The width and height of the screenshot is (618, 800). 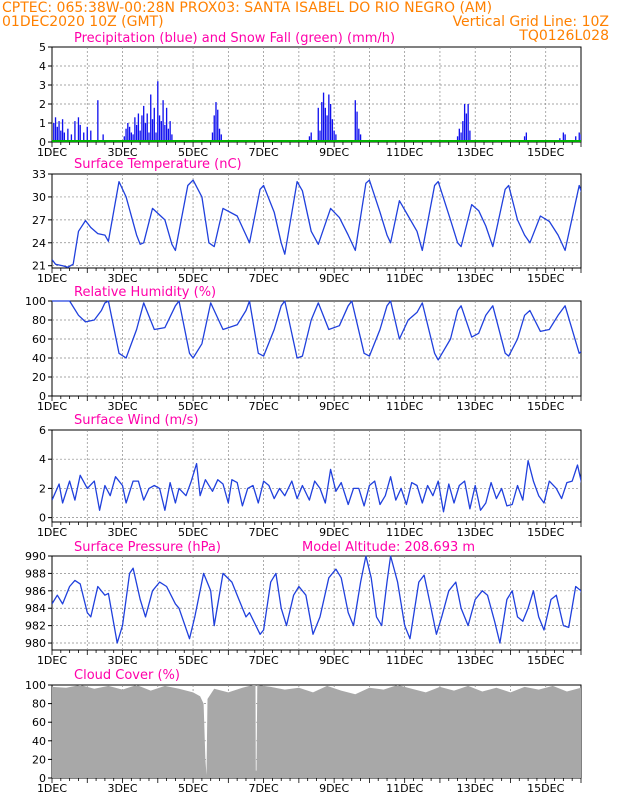 I want to click on header-date: 01DEC2020 10Z (GMT), so click(x=83, y=22).